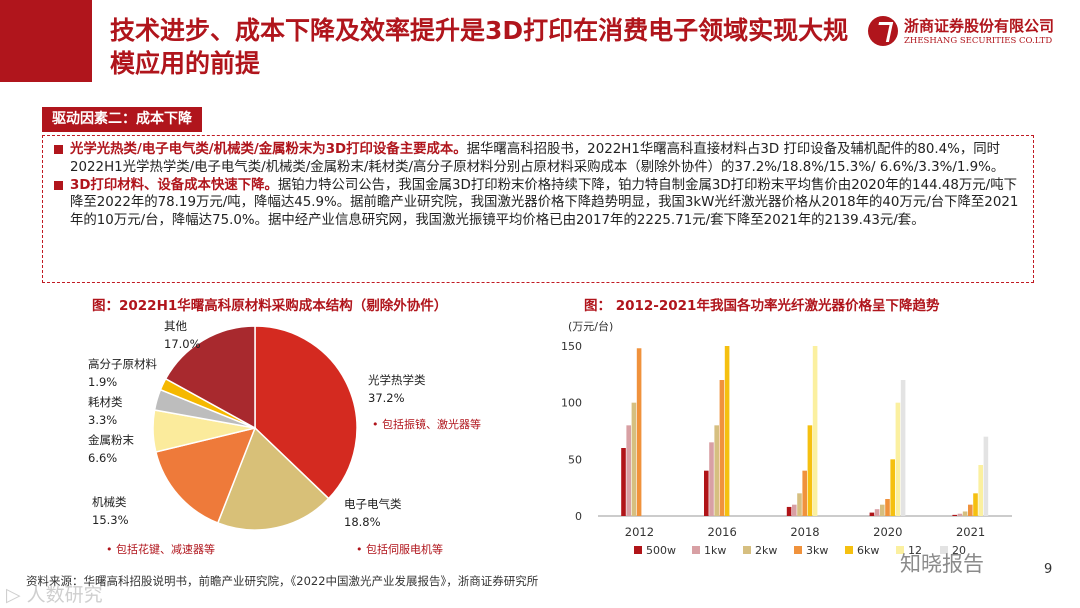 The width and height of the screenshot is (1080, 608). I want to click on y-tick-label: 150, so click(571, 346).